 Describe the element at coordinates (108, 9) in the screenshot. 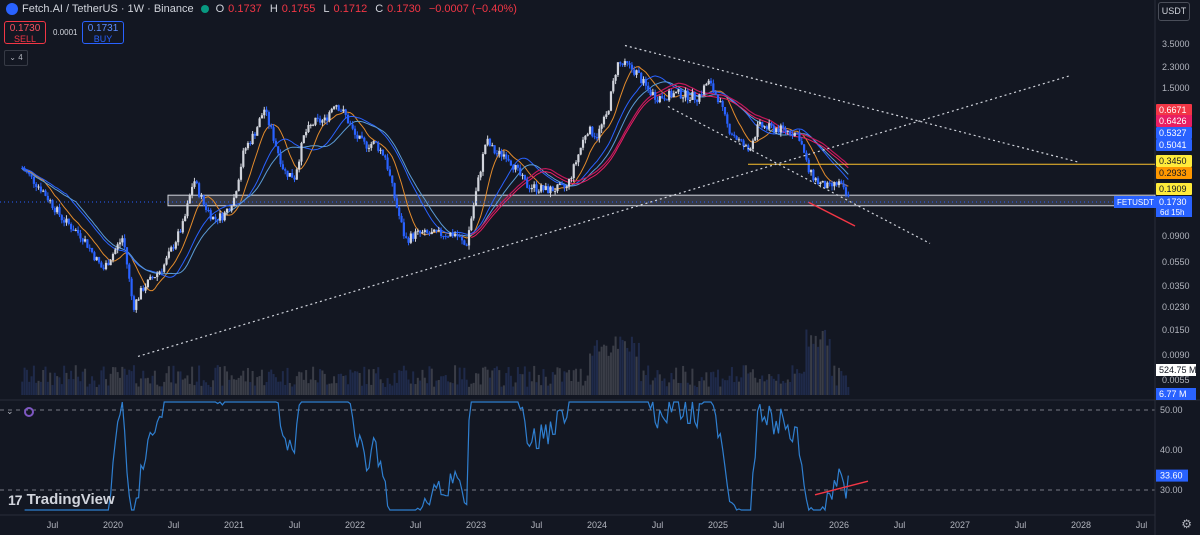

I see `symbol-title: Fetch.AI / TetherUS · 1W · Binance` at that location.